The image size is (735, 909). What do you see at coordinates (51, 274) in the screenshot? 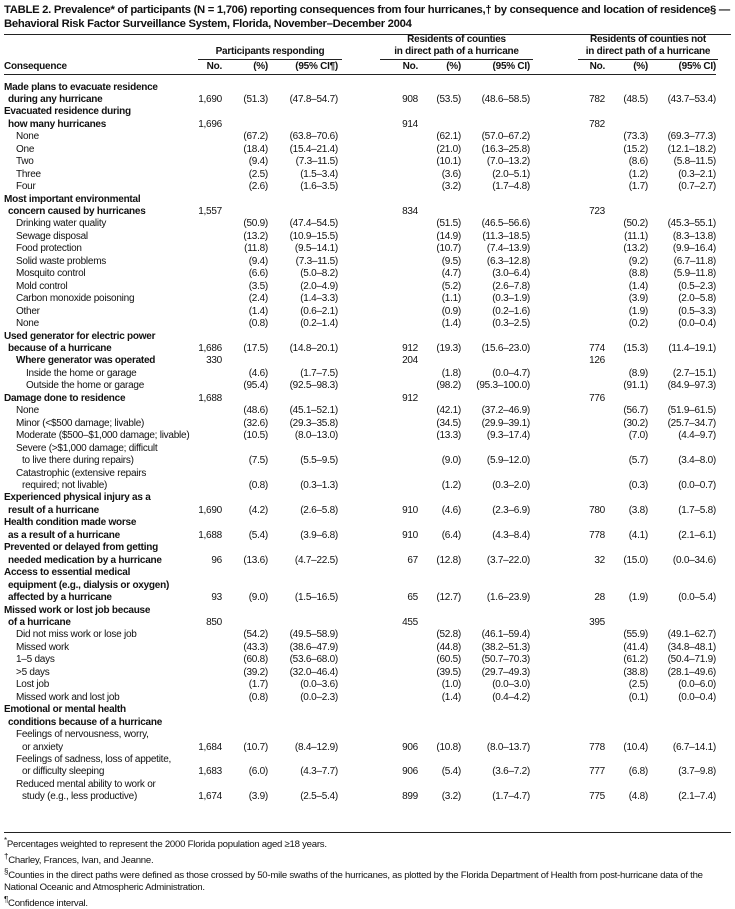
I see `row-label-line: Mosquito control` at bounding box center [51, 274].